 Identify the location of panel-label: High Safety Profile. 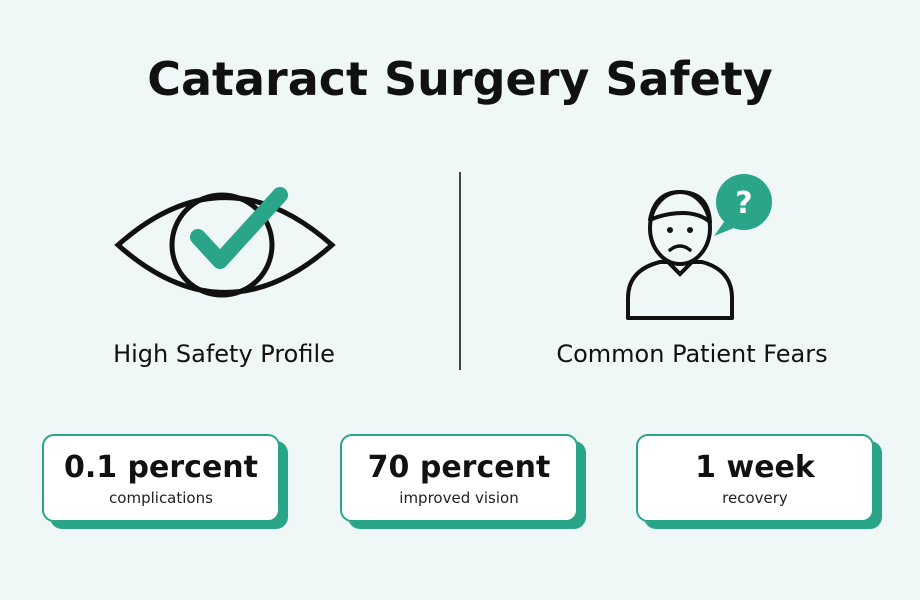
(224, 354).